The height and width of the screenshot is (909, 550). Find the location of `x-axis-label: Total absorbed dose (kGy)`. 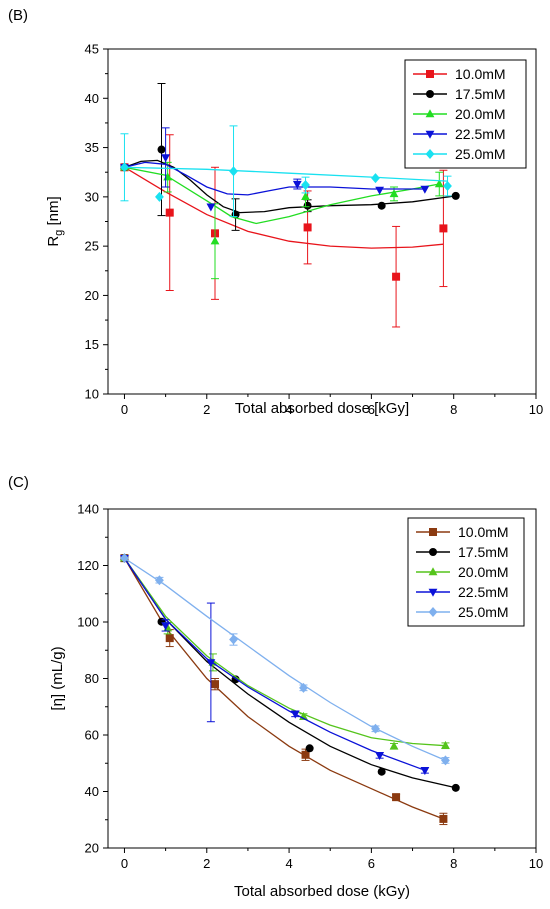

x-axis-label: Total absorbed dose (kGy) is located at coordinates (322, 891).